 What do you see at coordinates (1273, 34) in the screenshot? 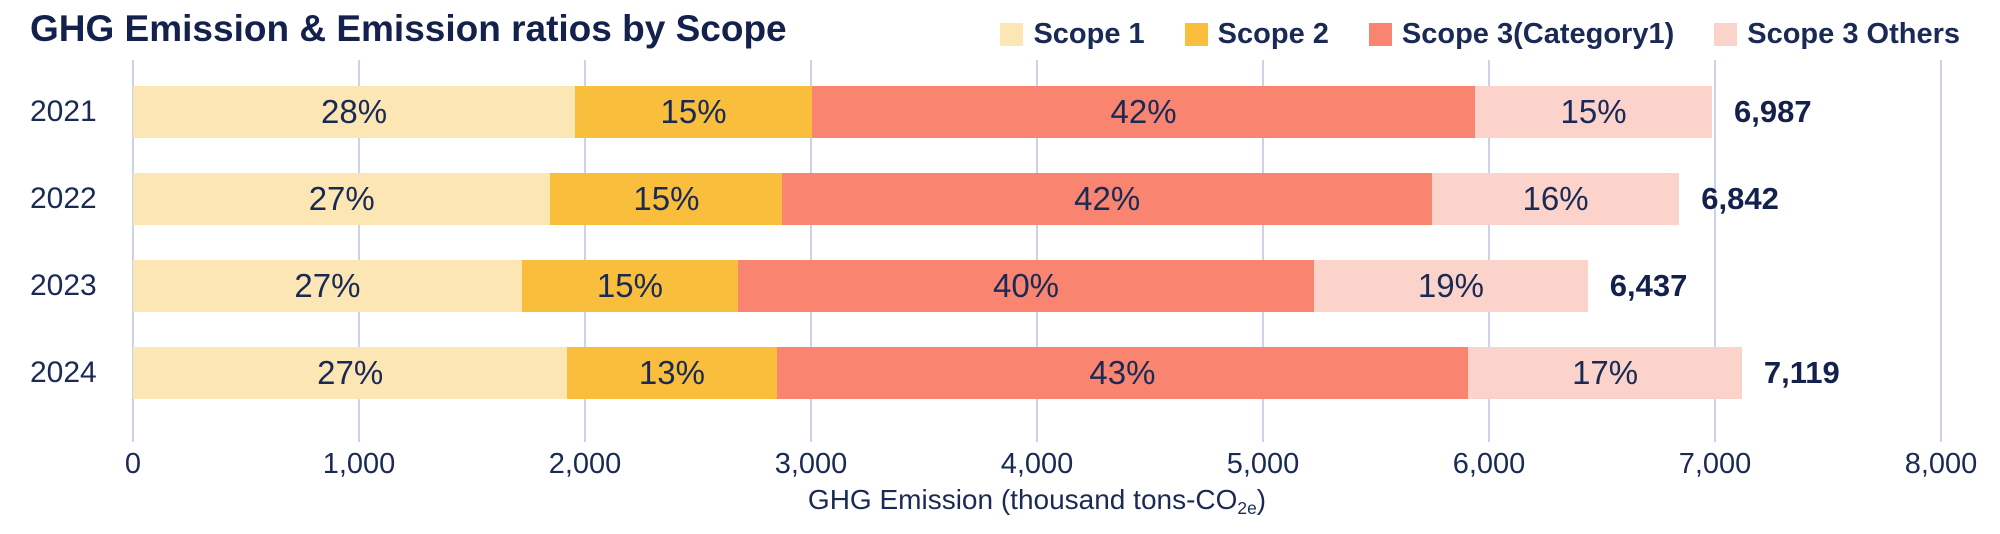
I see `legend-label: Scope 2` at bounding box center [1273, 34].